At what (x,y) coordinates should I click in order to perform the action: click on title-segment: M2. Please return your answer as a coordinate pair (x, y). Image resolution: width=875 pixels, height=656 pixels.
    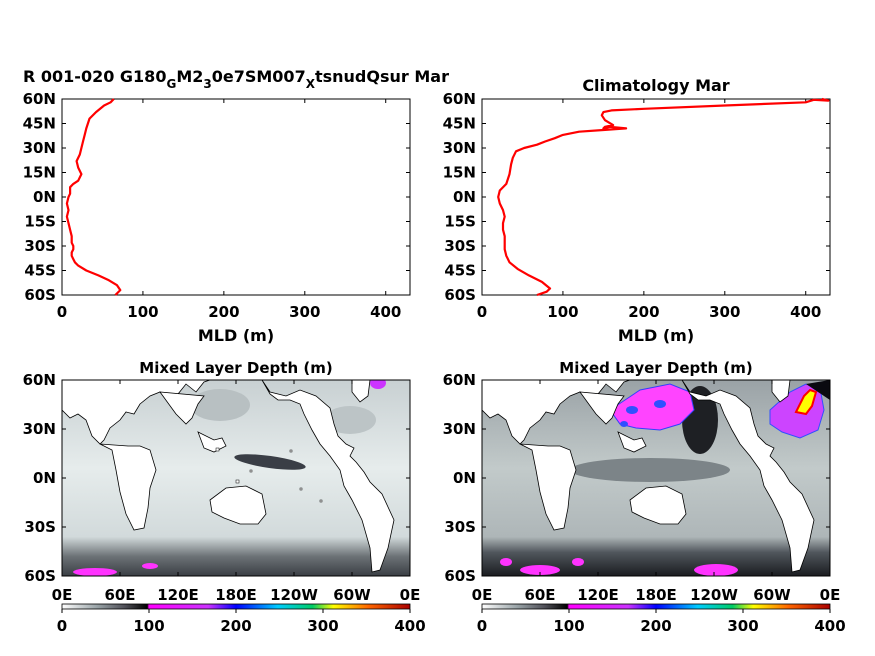
    Looking at the image, I should click on (189, 76).